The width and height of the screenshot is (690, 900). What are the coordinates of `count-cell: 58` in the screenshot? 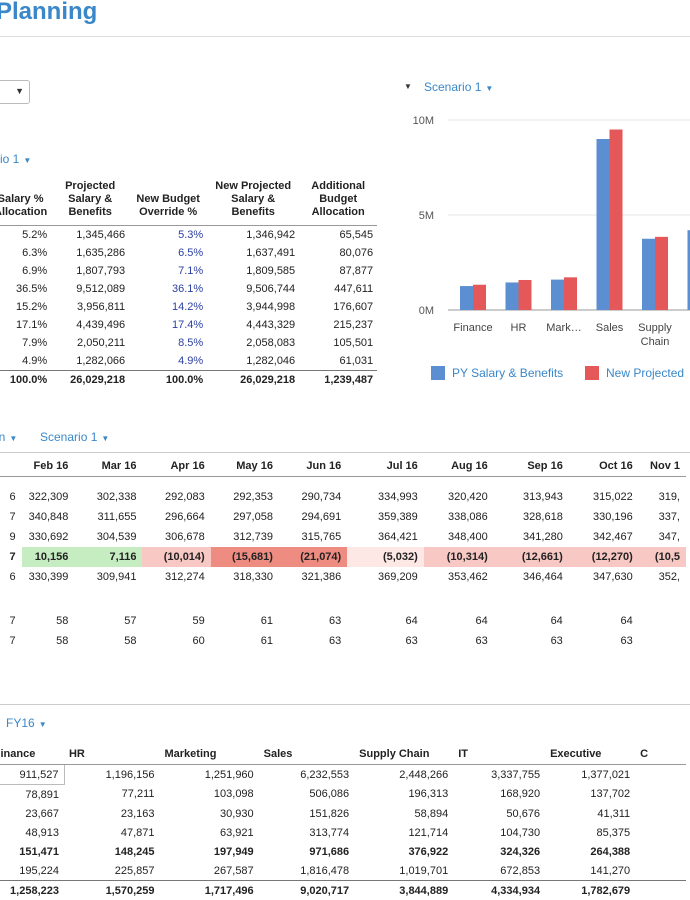 It's located at (62, 641).